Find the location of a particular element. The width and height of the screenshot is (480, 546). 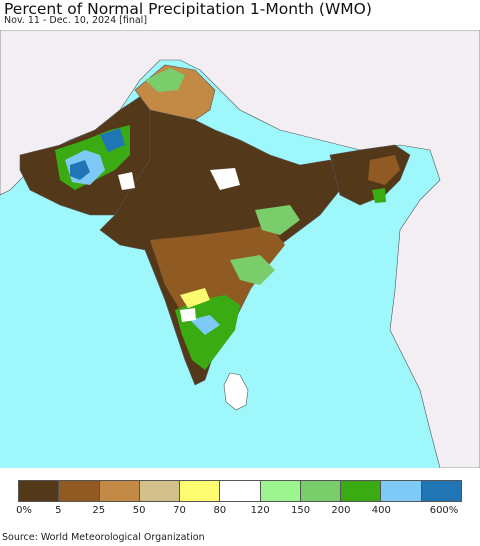

india-south-mixed is located at coordinates (217, 277).